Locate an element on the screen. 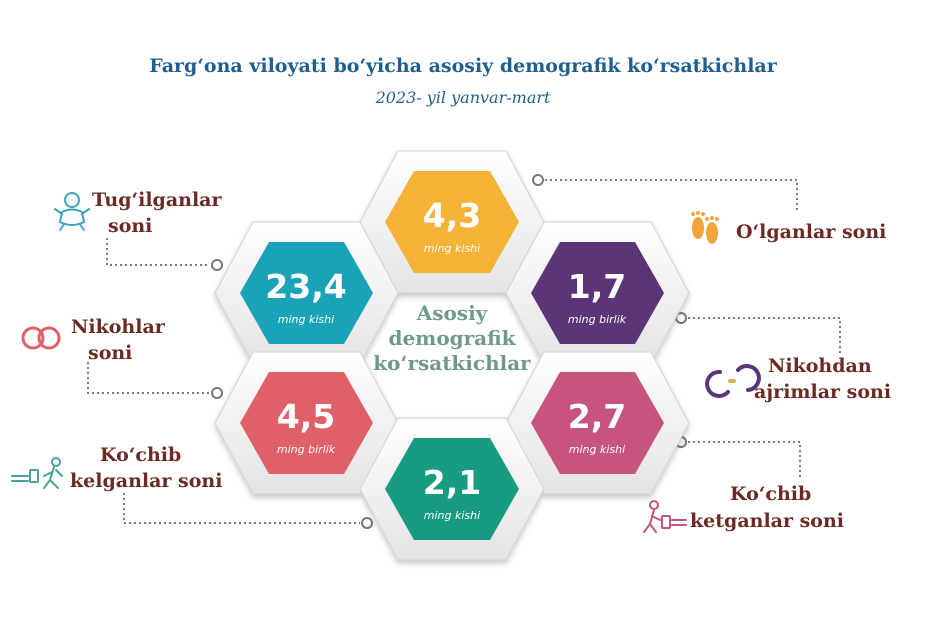 Image resolution: width=926 pixels, height=618 pixels. hex-immigrants is located at coordinates (452, 489).